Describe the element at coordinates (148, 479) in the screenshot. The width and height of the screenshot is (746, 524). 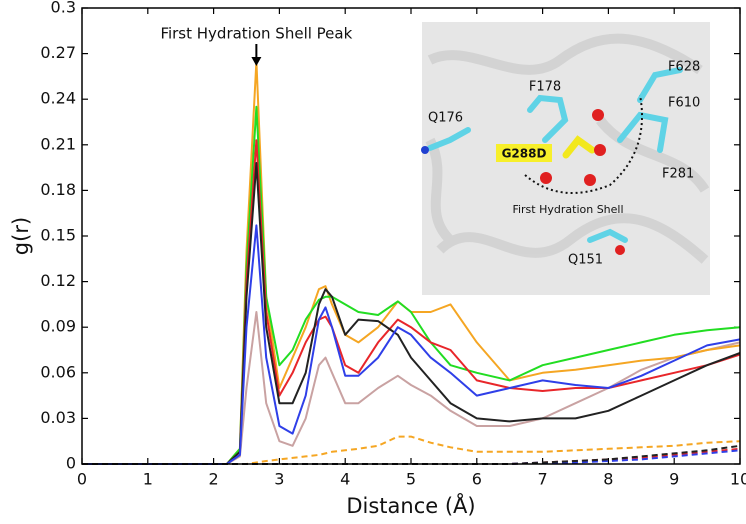
I see `x-tick-label: 1` at that location.